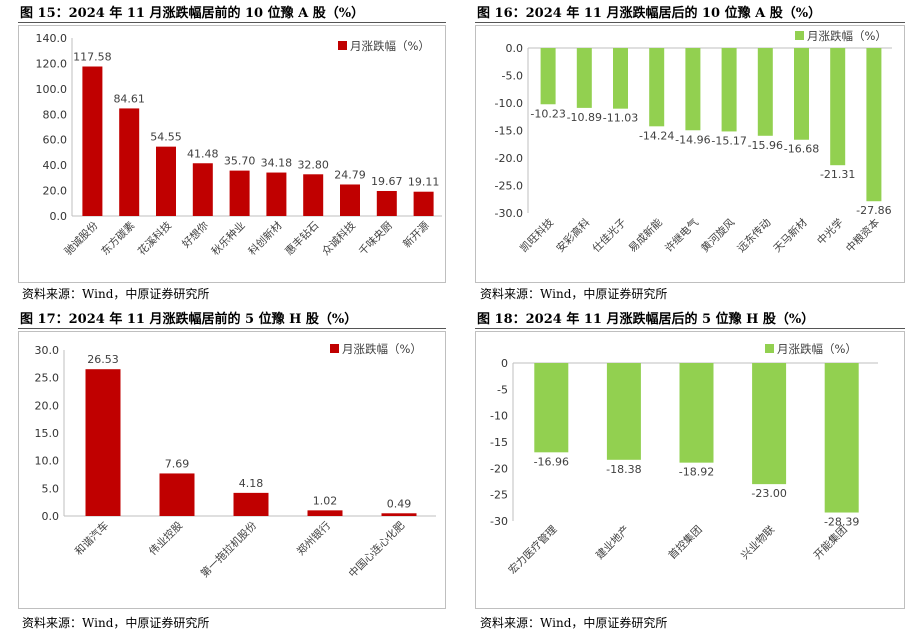 The width and height of the screenshot is (912, 635). I want to click on x-tick-label: 驰诚股份, so click(81, 238).